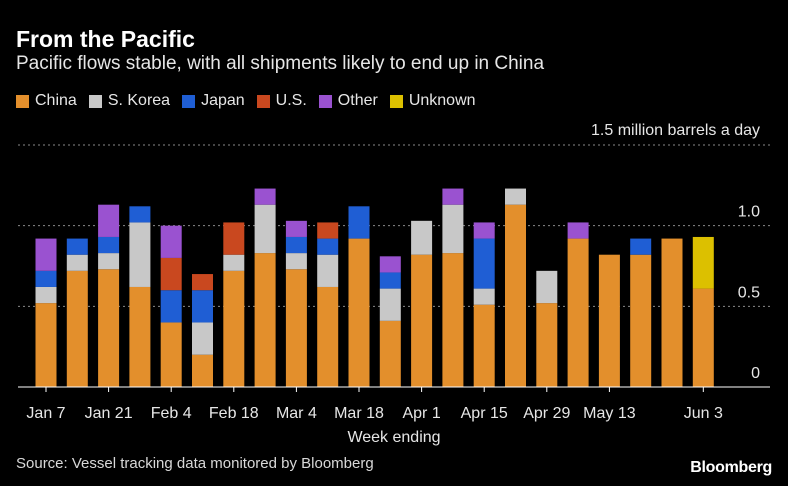 This screenshot has height=486, width=788. I want to click on legend-item-other: Other, so click(348, 101).